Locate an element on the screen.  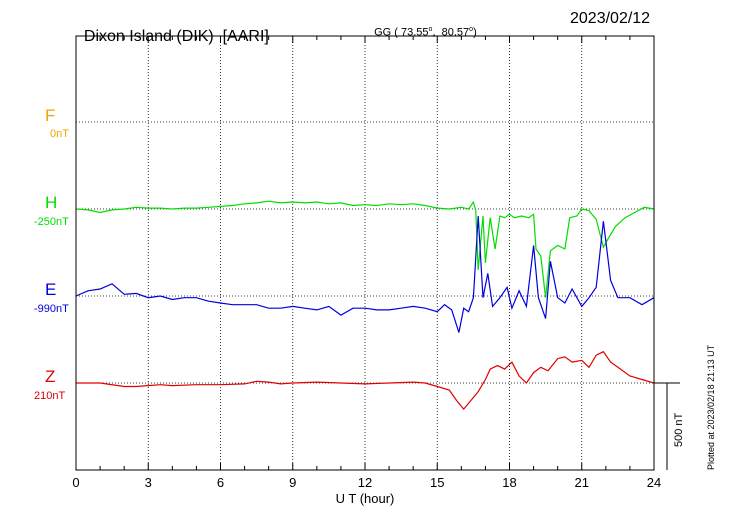
x-tick-label-15: 15 is located at coordinates (437, 482).